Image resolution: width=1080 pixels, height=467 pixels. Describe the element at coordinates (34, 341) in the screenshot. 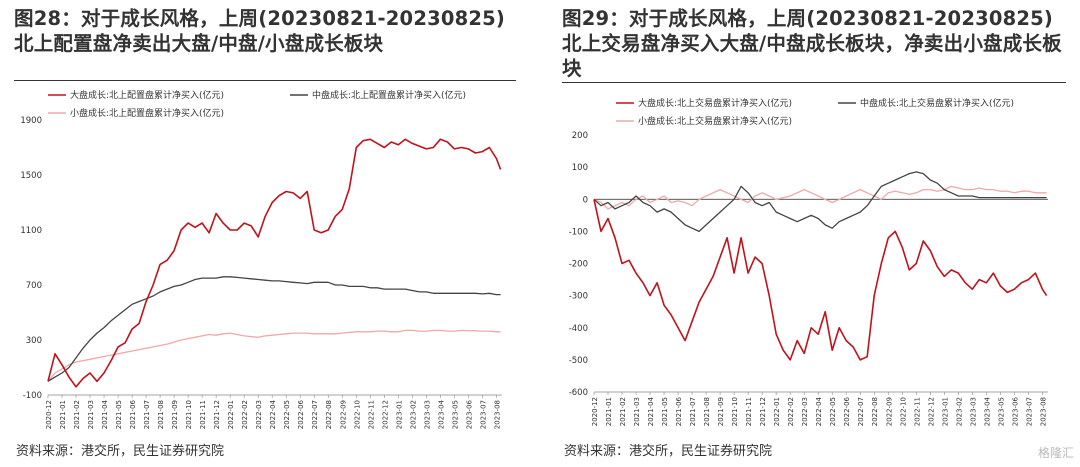

I see `y-tick-label: 300` at that location.